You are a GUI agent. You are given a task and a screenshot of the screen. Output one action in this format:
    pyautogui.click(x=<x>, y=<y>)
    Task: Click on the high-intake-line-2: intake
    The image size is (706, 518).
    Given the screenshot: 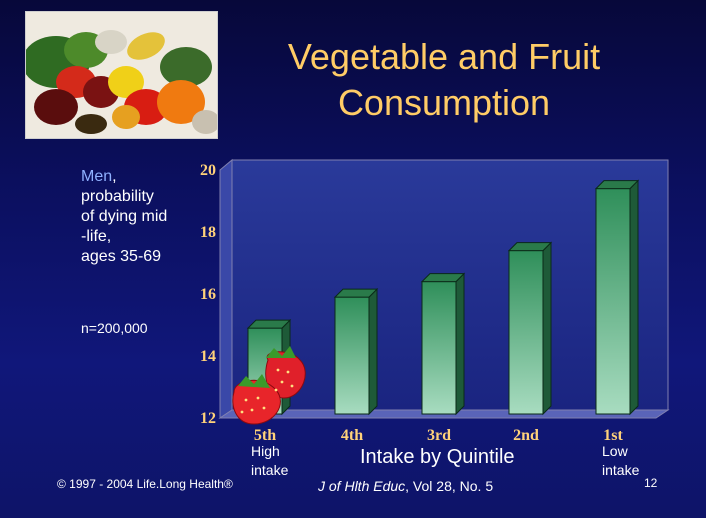 What is the action you would take?
    pyautogui.click(x=270, y=470)
    